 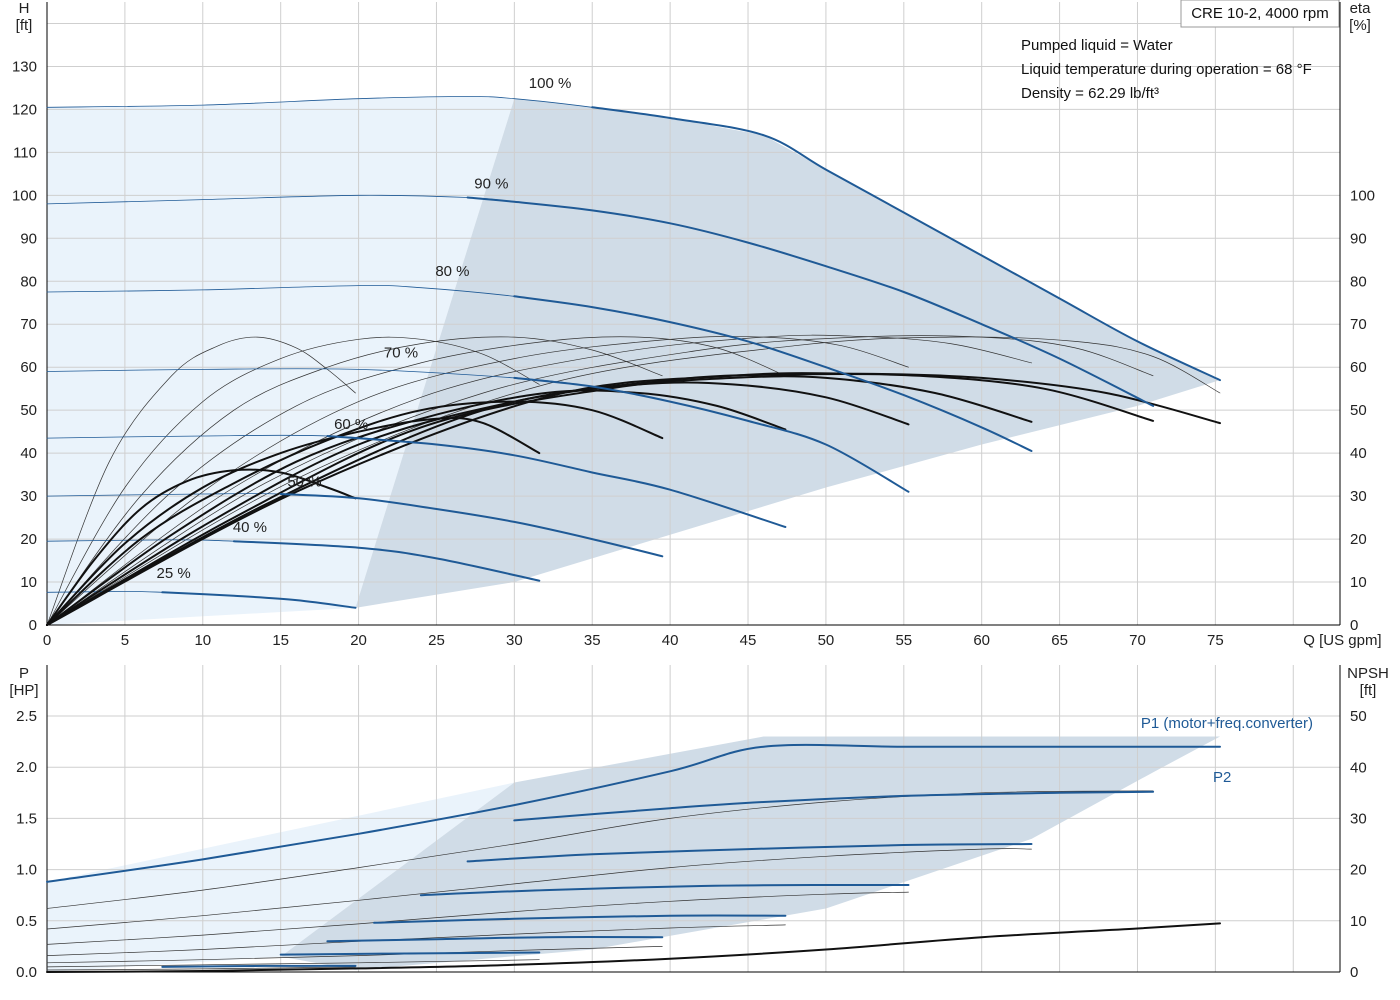 What do you see at coordinates (351, 424) in the screenshot?
I see `head-curve-label-4: 60 %` at bounding box center [351, 424].